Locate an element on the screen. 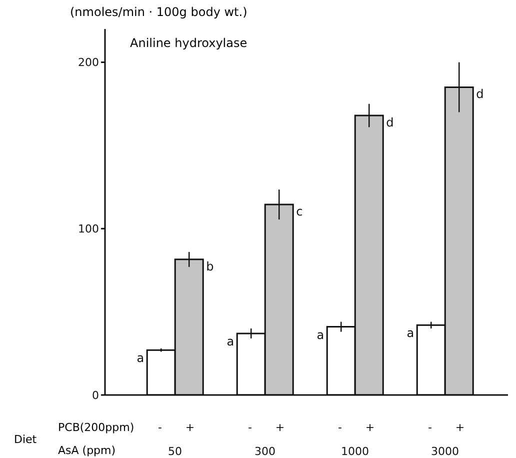  y-axis-title: (nmoles/min · 100g body wt.) is located at coordinates (159, 12).